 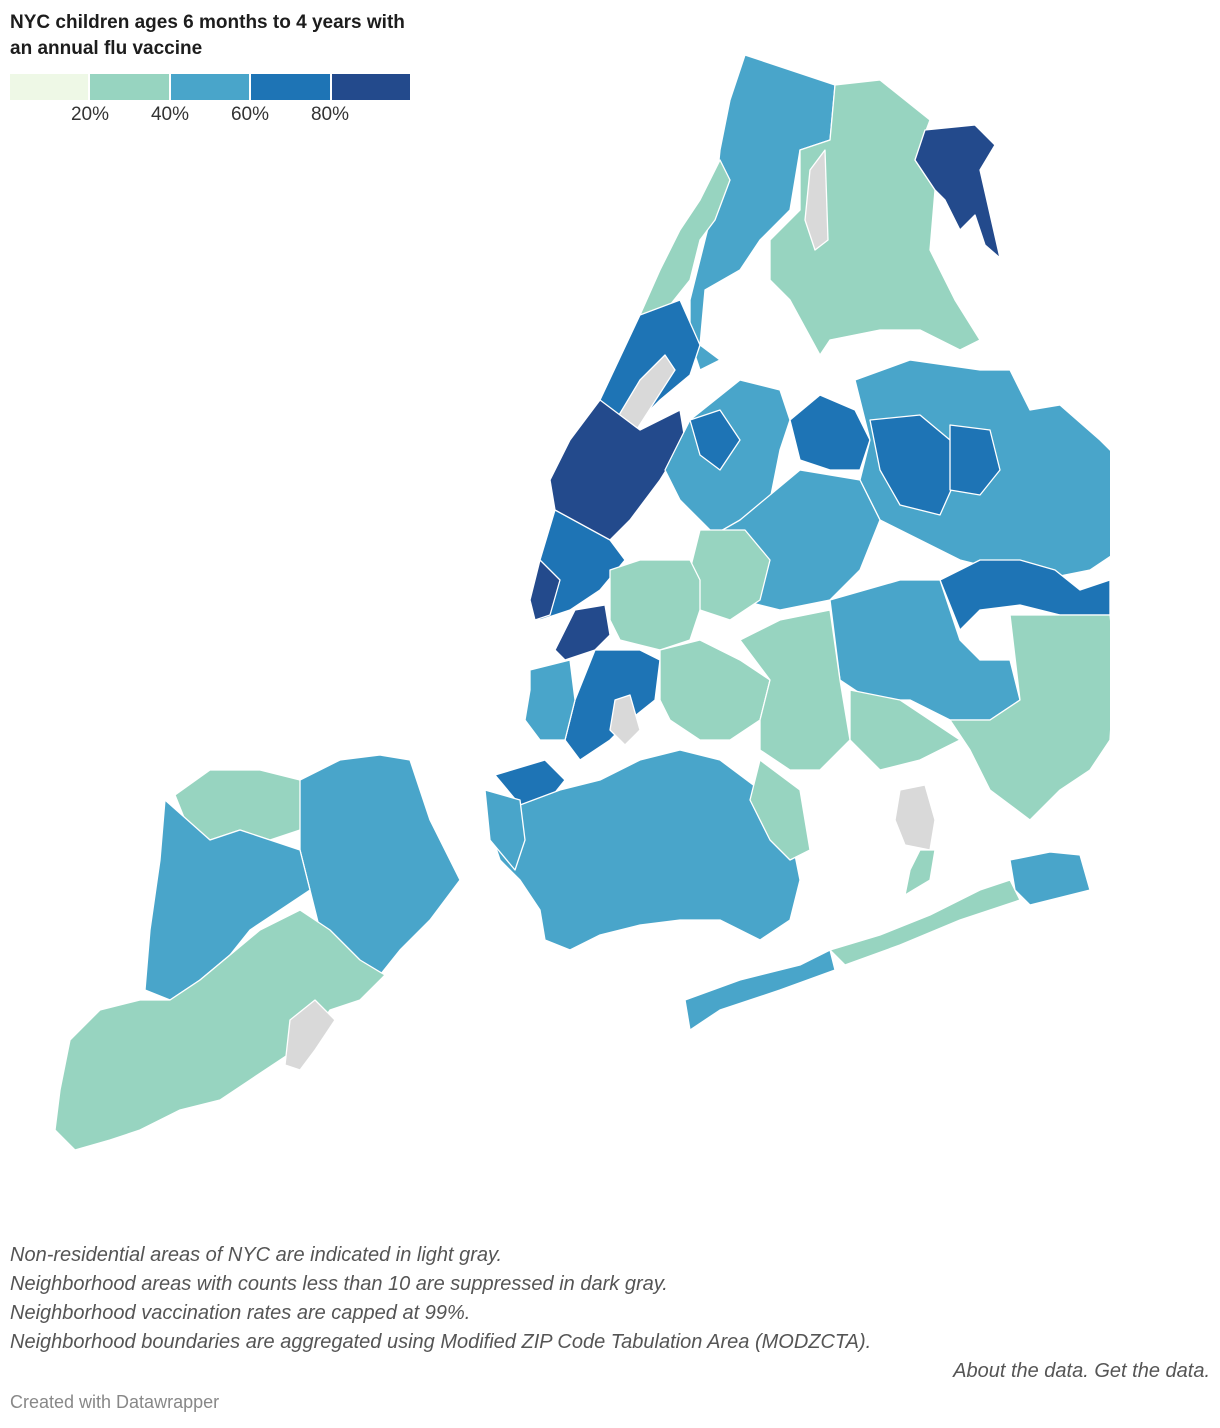 I want to click on region-queens-bayside, so click(x=975, y=460).